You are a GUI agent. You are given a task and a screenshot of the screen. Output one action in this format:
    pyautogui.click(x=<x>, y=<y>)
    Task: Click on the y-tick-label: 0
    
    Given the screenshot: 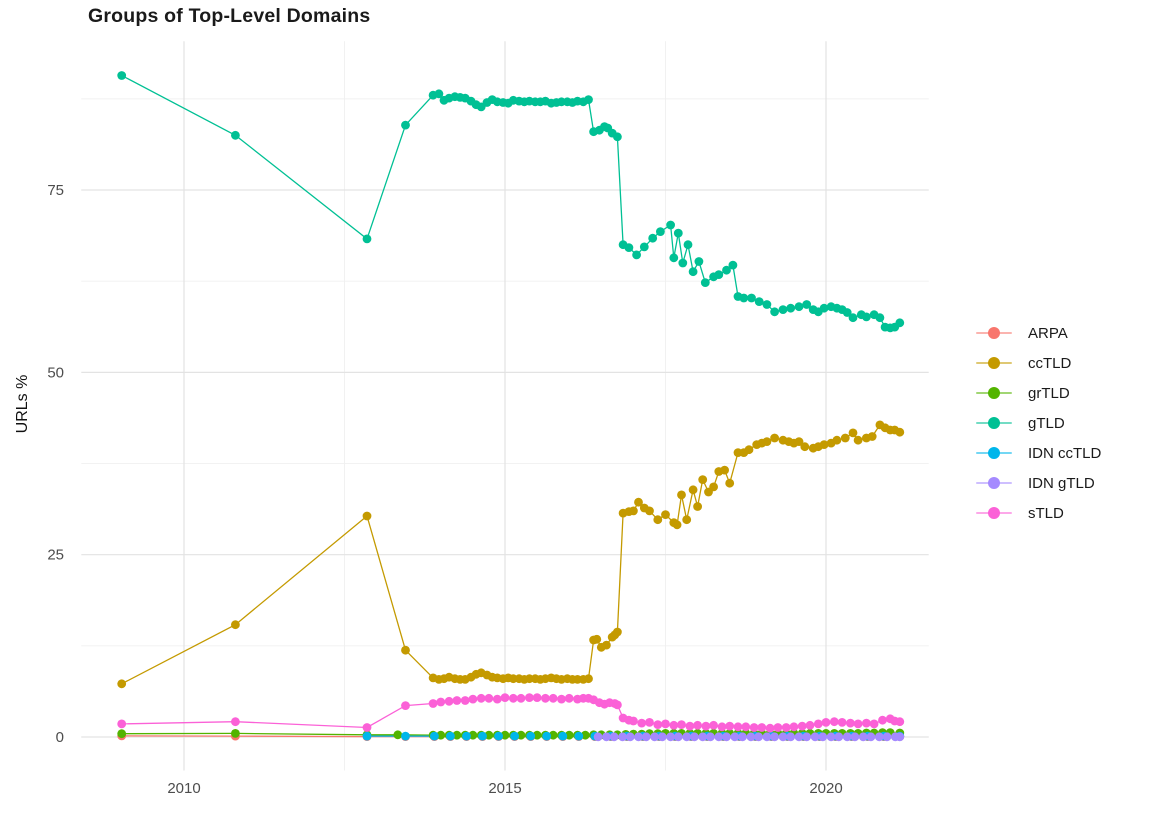 What is the action you would take?
    pyautogui.click(x=60, y=737)
    